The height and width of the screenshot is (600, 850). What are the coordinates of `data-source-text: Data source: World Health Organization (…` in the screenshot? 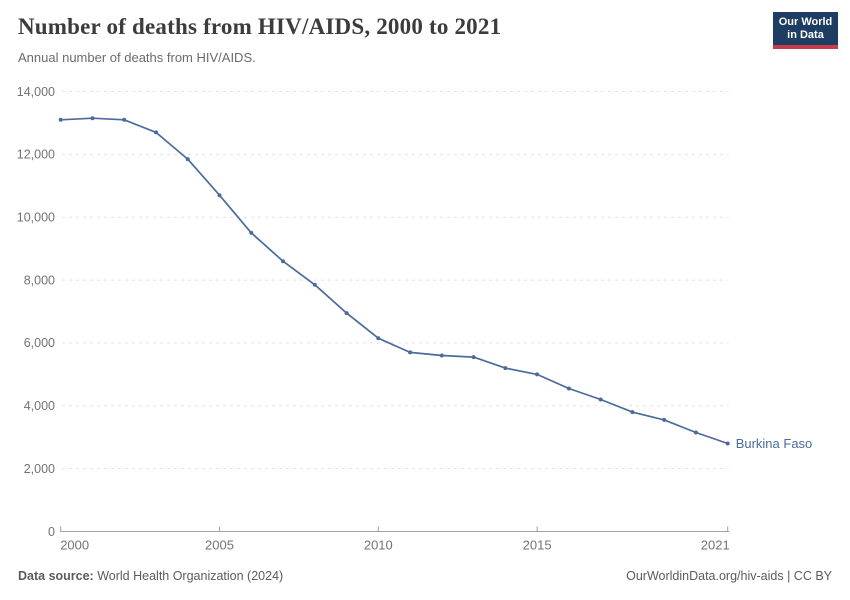 It's located at (150, 576).